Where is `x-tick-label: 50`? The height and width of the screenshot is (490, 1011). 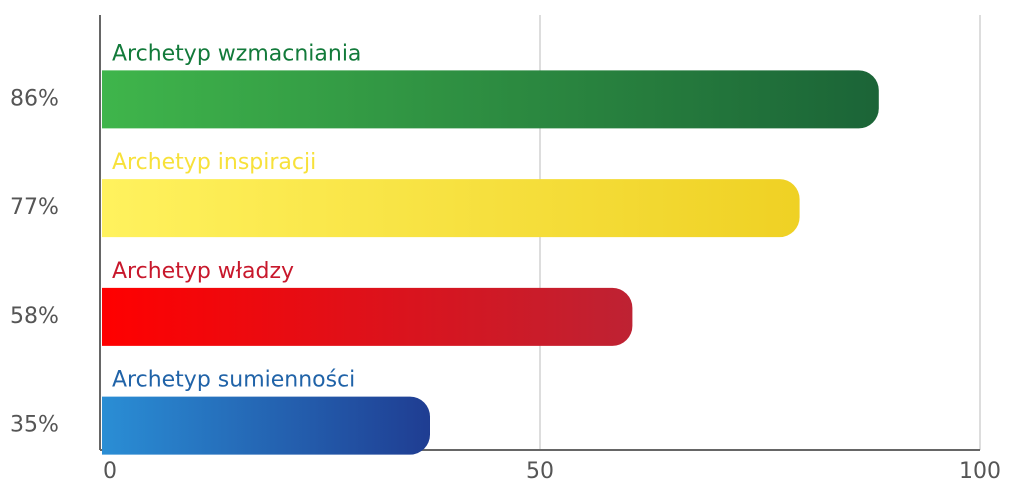
x-tick-label: 50 is located at coordinates (540, 471).